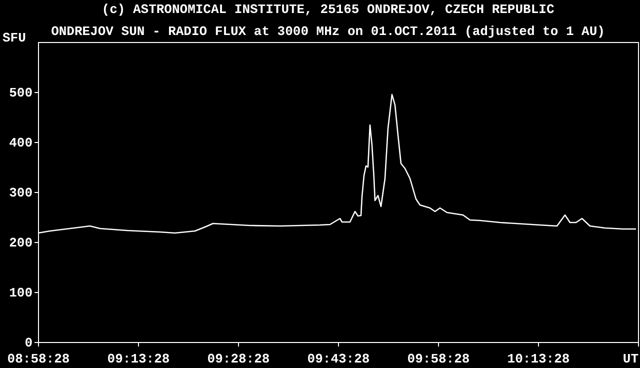 Image resolution: width=640 pixels, height=368 pixels. Describe the element at coordinates (28, 343) in the screenshot. I see `y-tick-label: 0` at that location.